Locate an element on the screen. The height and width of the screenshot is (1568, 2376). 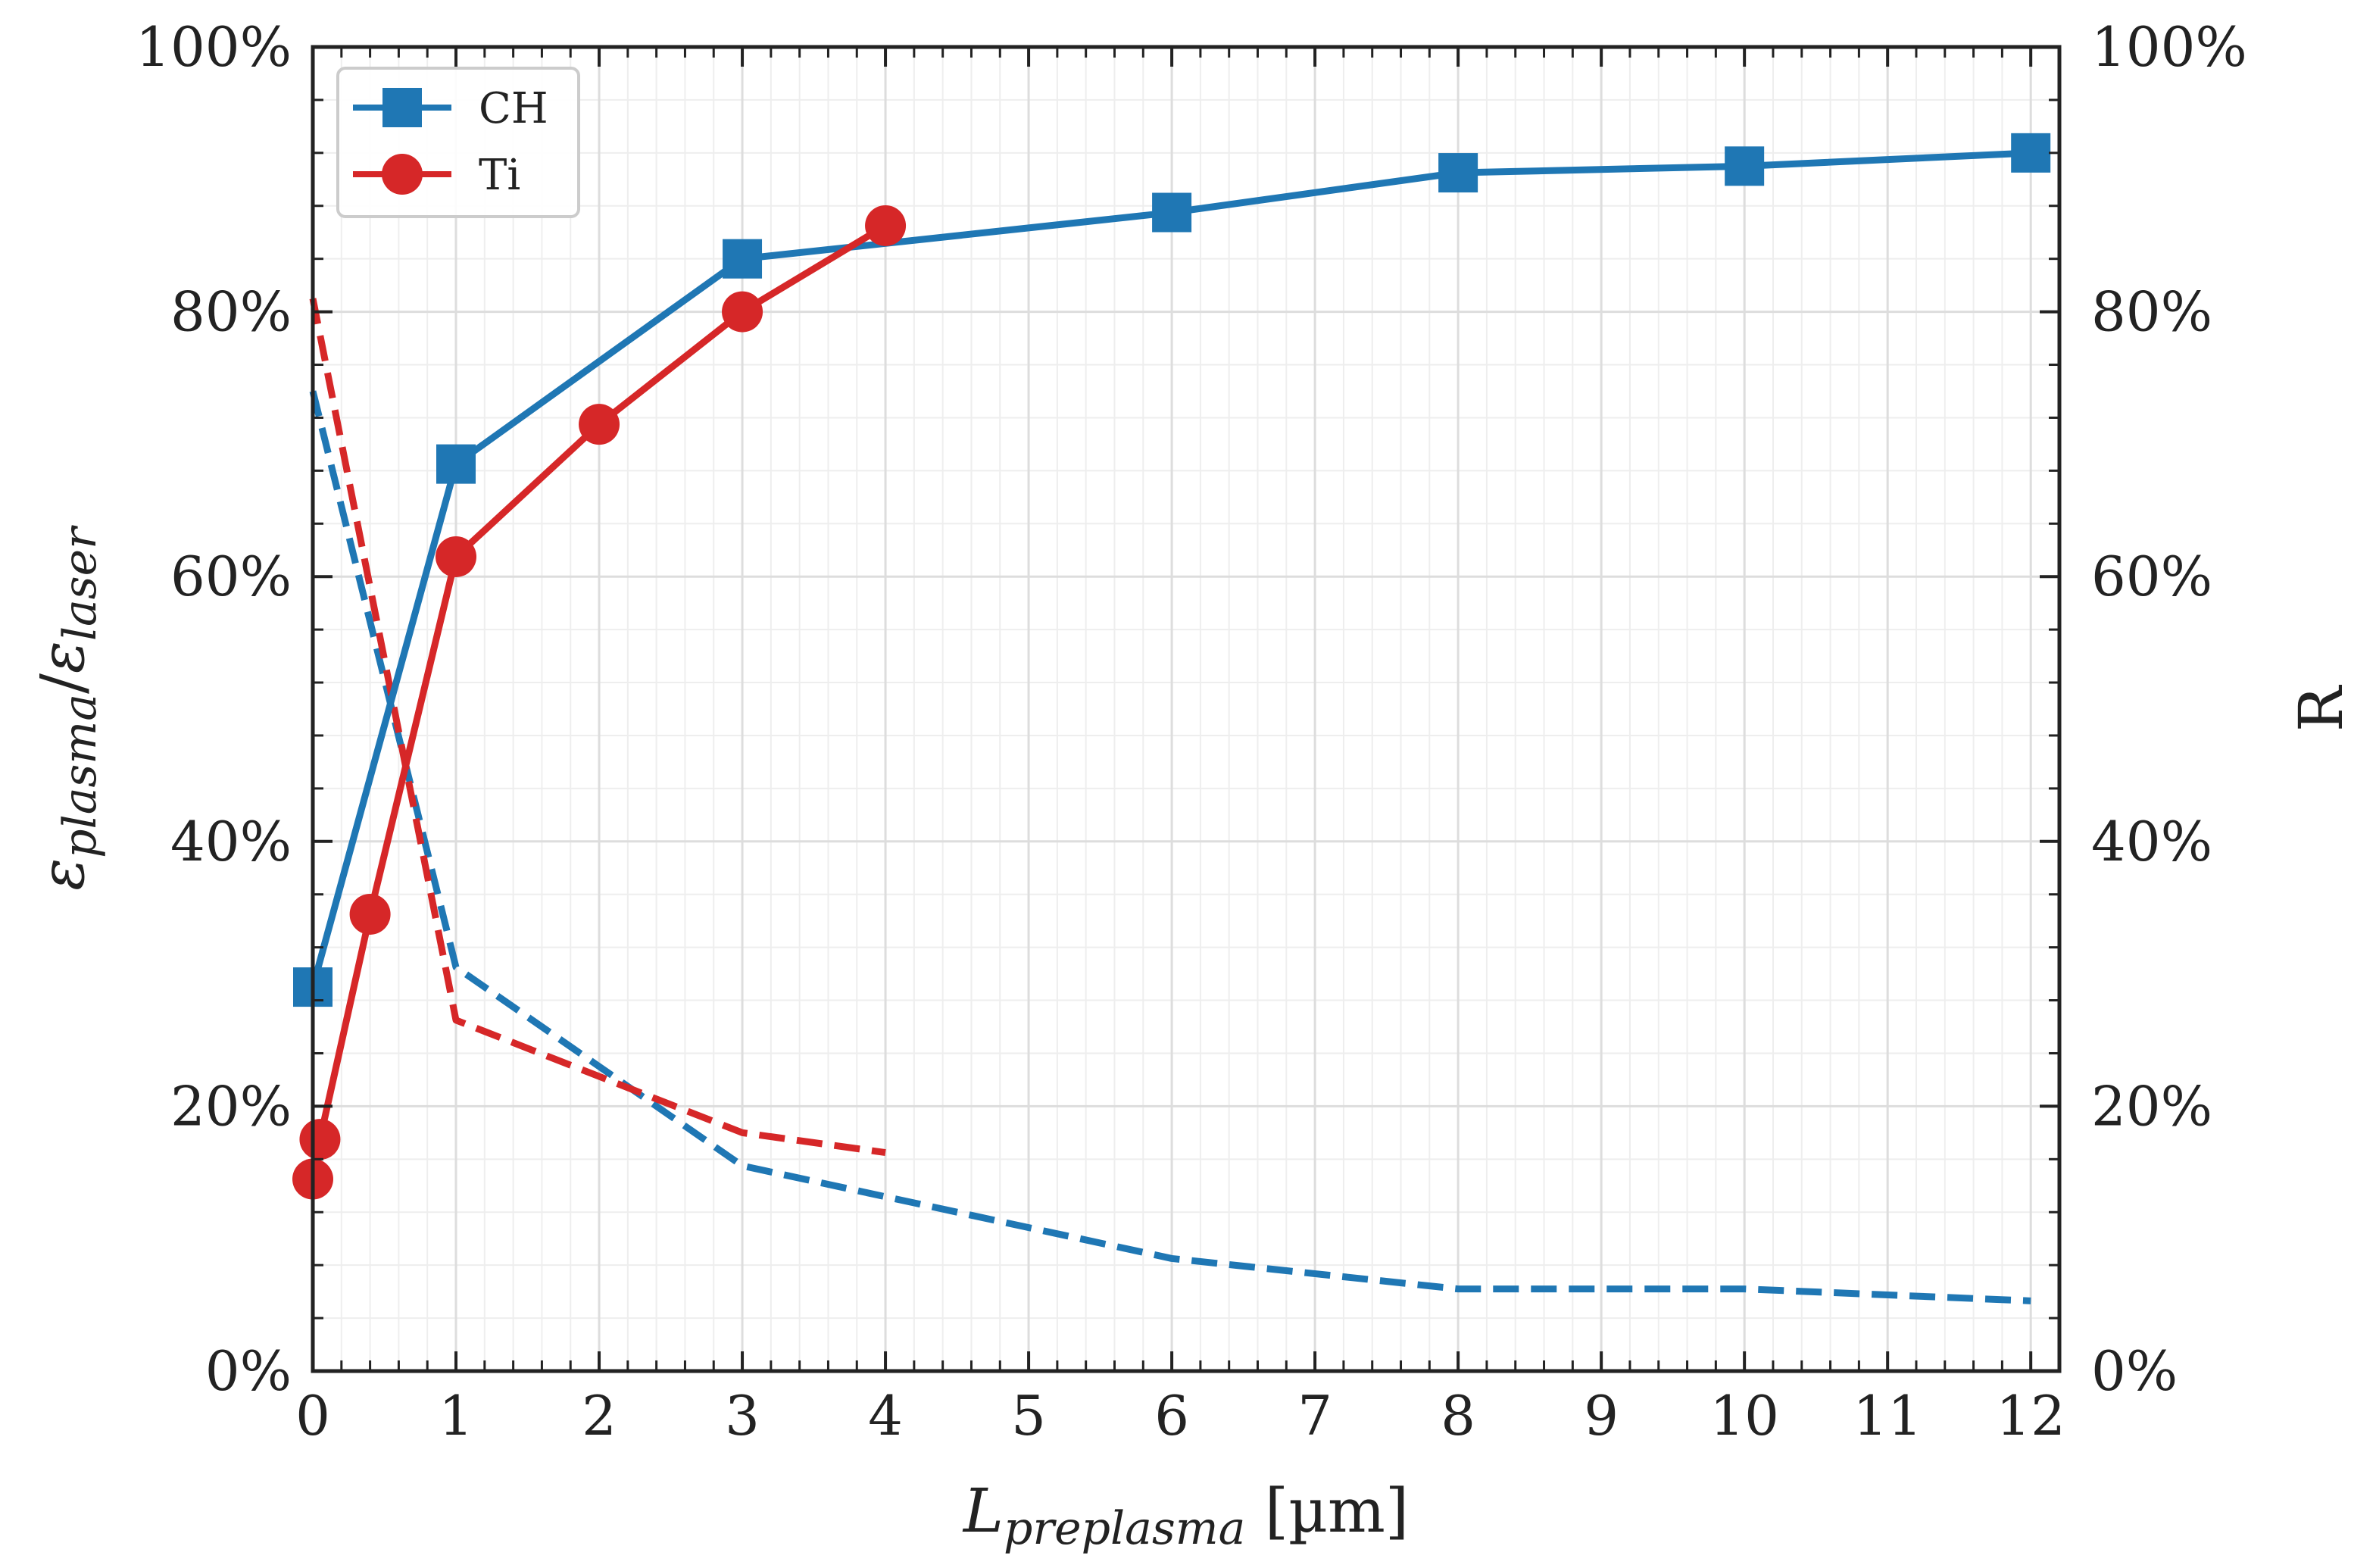
y-left-tick-label: 0% is located at coordinates (248, 1371).